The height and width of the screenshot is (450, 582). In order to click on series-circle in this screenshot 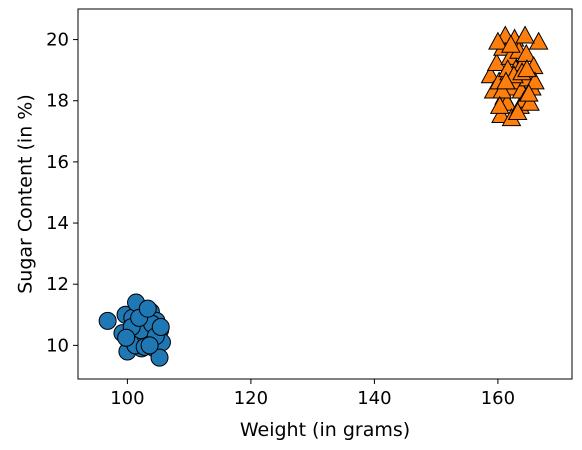, I will do `click(134, 330)`.